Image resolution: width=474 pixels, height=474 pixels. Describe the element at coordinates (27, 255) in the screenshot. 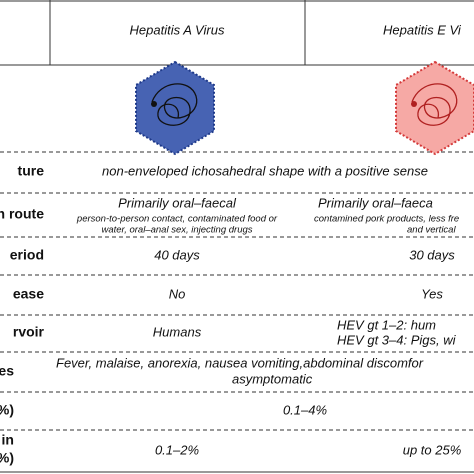

I see `row-label: eriod` at that location.